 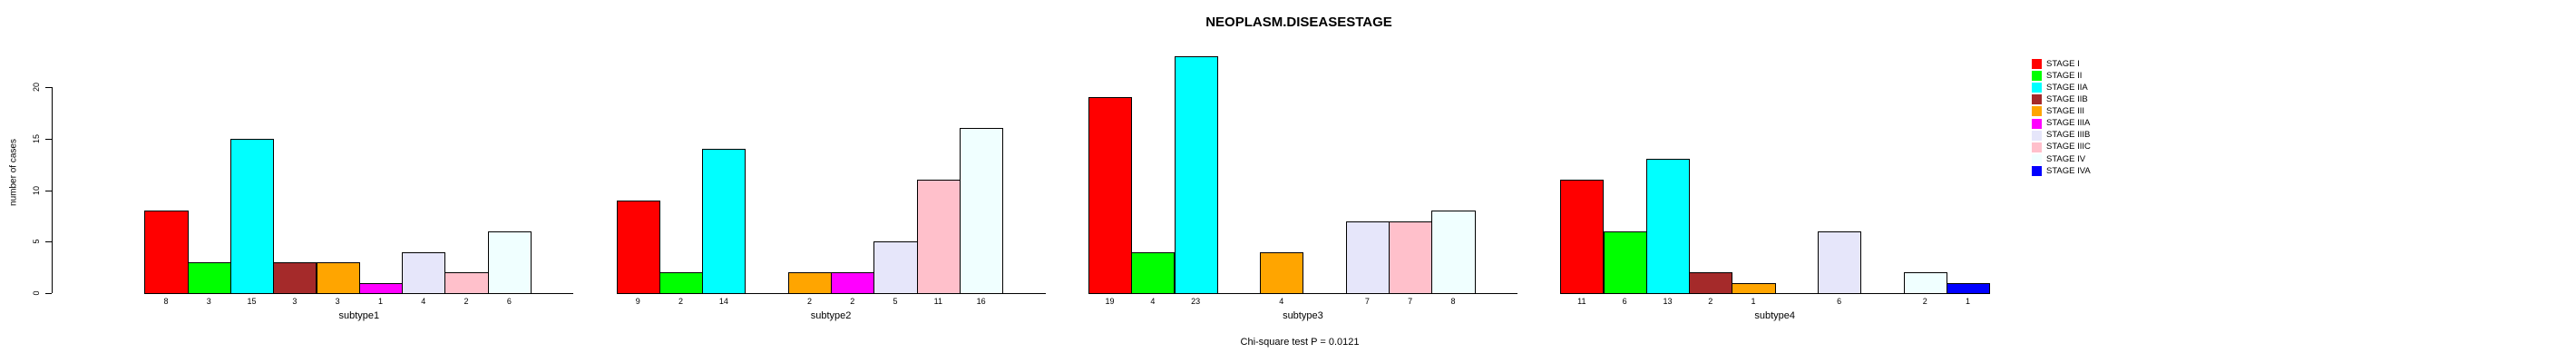 What do you see at coordinates (1303, 315) in the screenshot?
I see `group-label: subtype3` at bounding box center [1303, 315].